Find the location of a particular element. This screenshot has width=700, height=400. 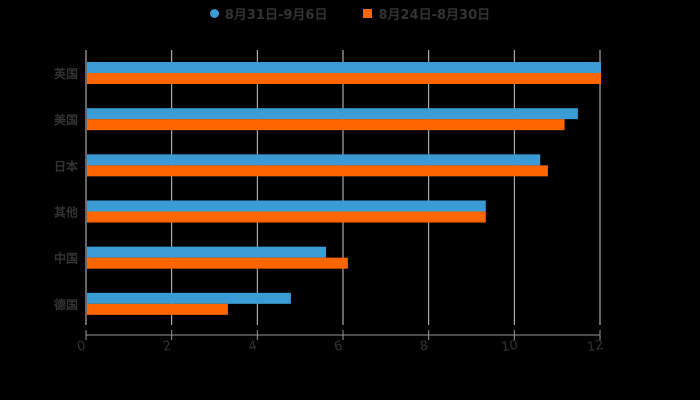

legend-item-series-0: 8月31日-9月6日 is located at coordinates (268, 13).